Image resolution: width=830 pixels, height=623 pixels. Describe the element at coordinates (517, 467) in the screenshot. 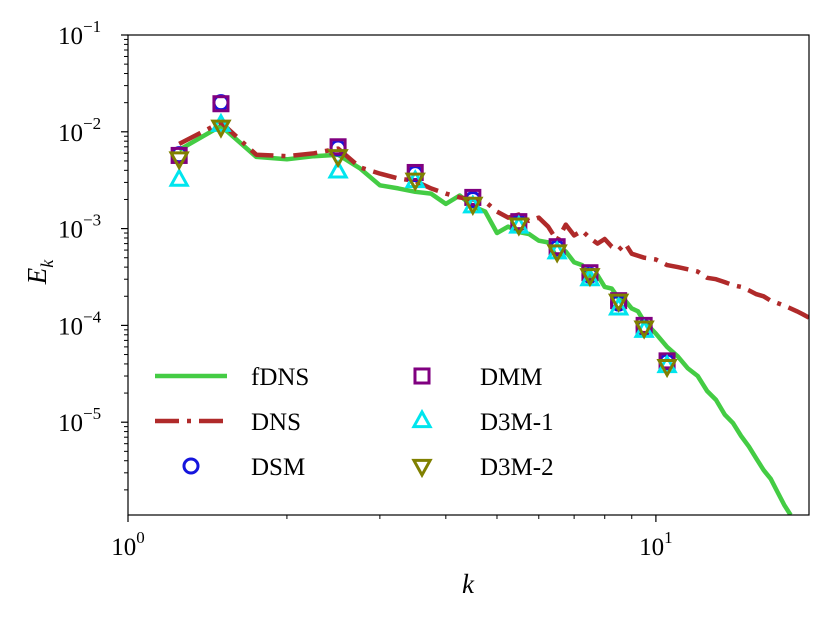

I see `legend-label: D3M-2` at that location.